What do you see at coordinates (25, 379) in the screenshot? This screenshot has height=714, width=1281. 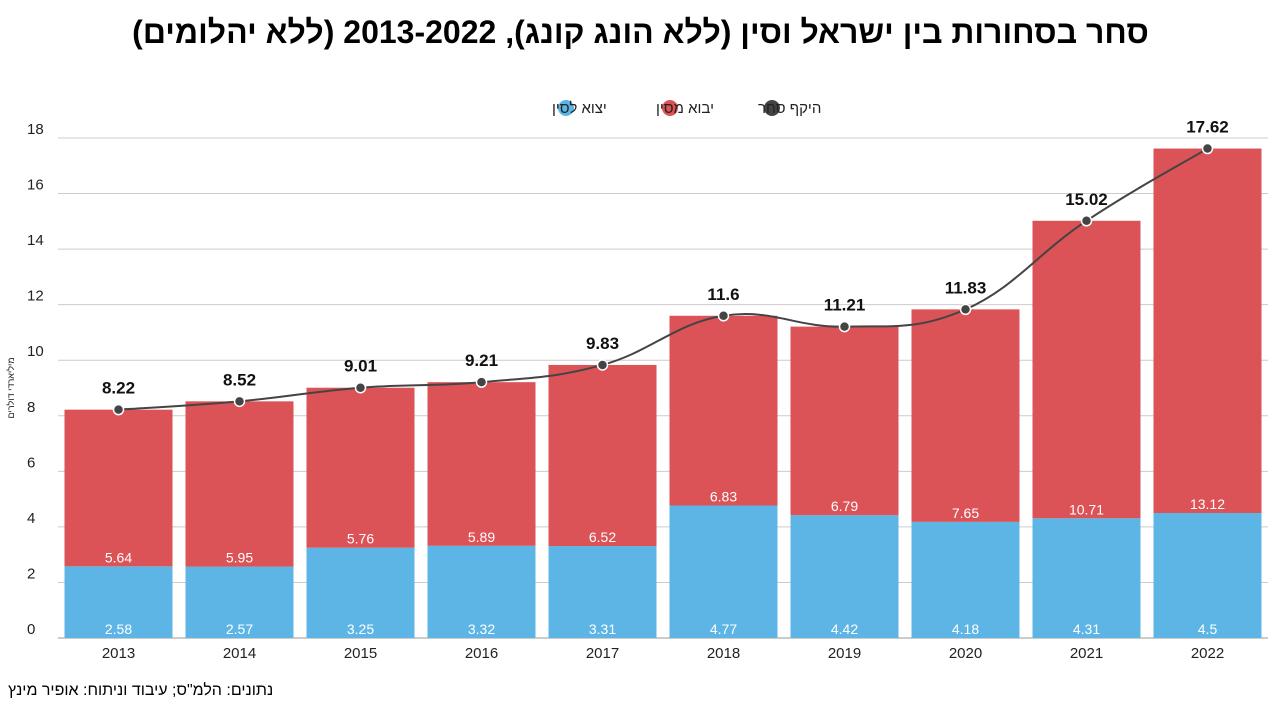 I see `y-axis: 0 2 4 6 8 10 12 14 16 18 מיליארדי דולרים` at bounding box center [25, 379].